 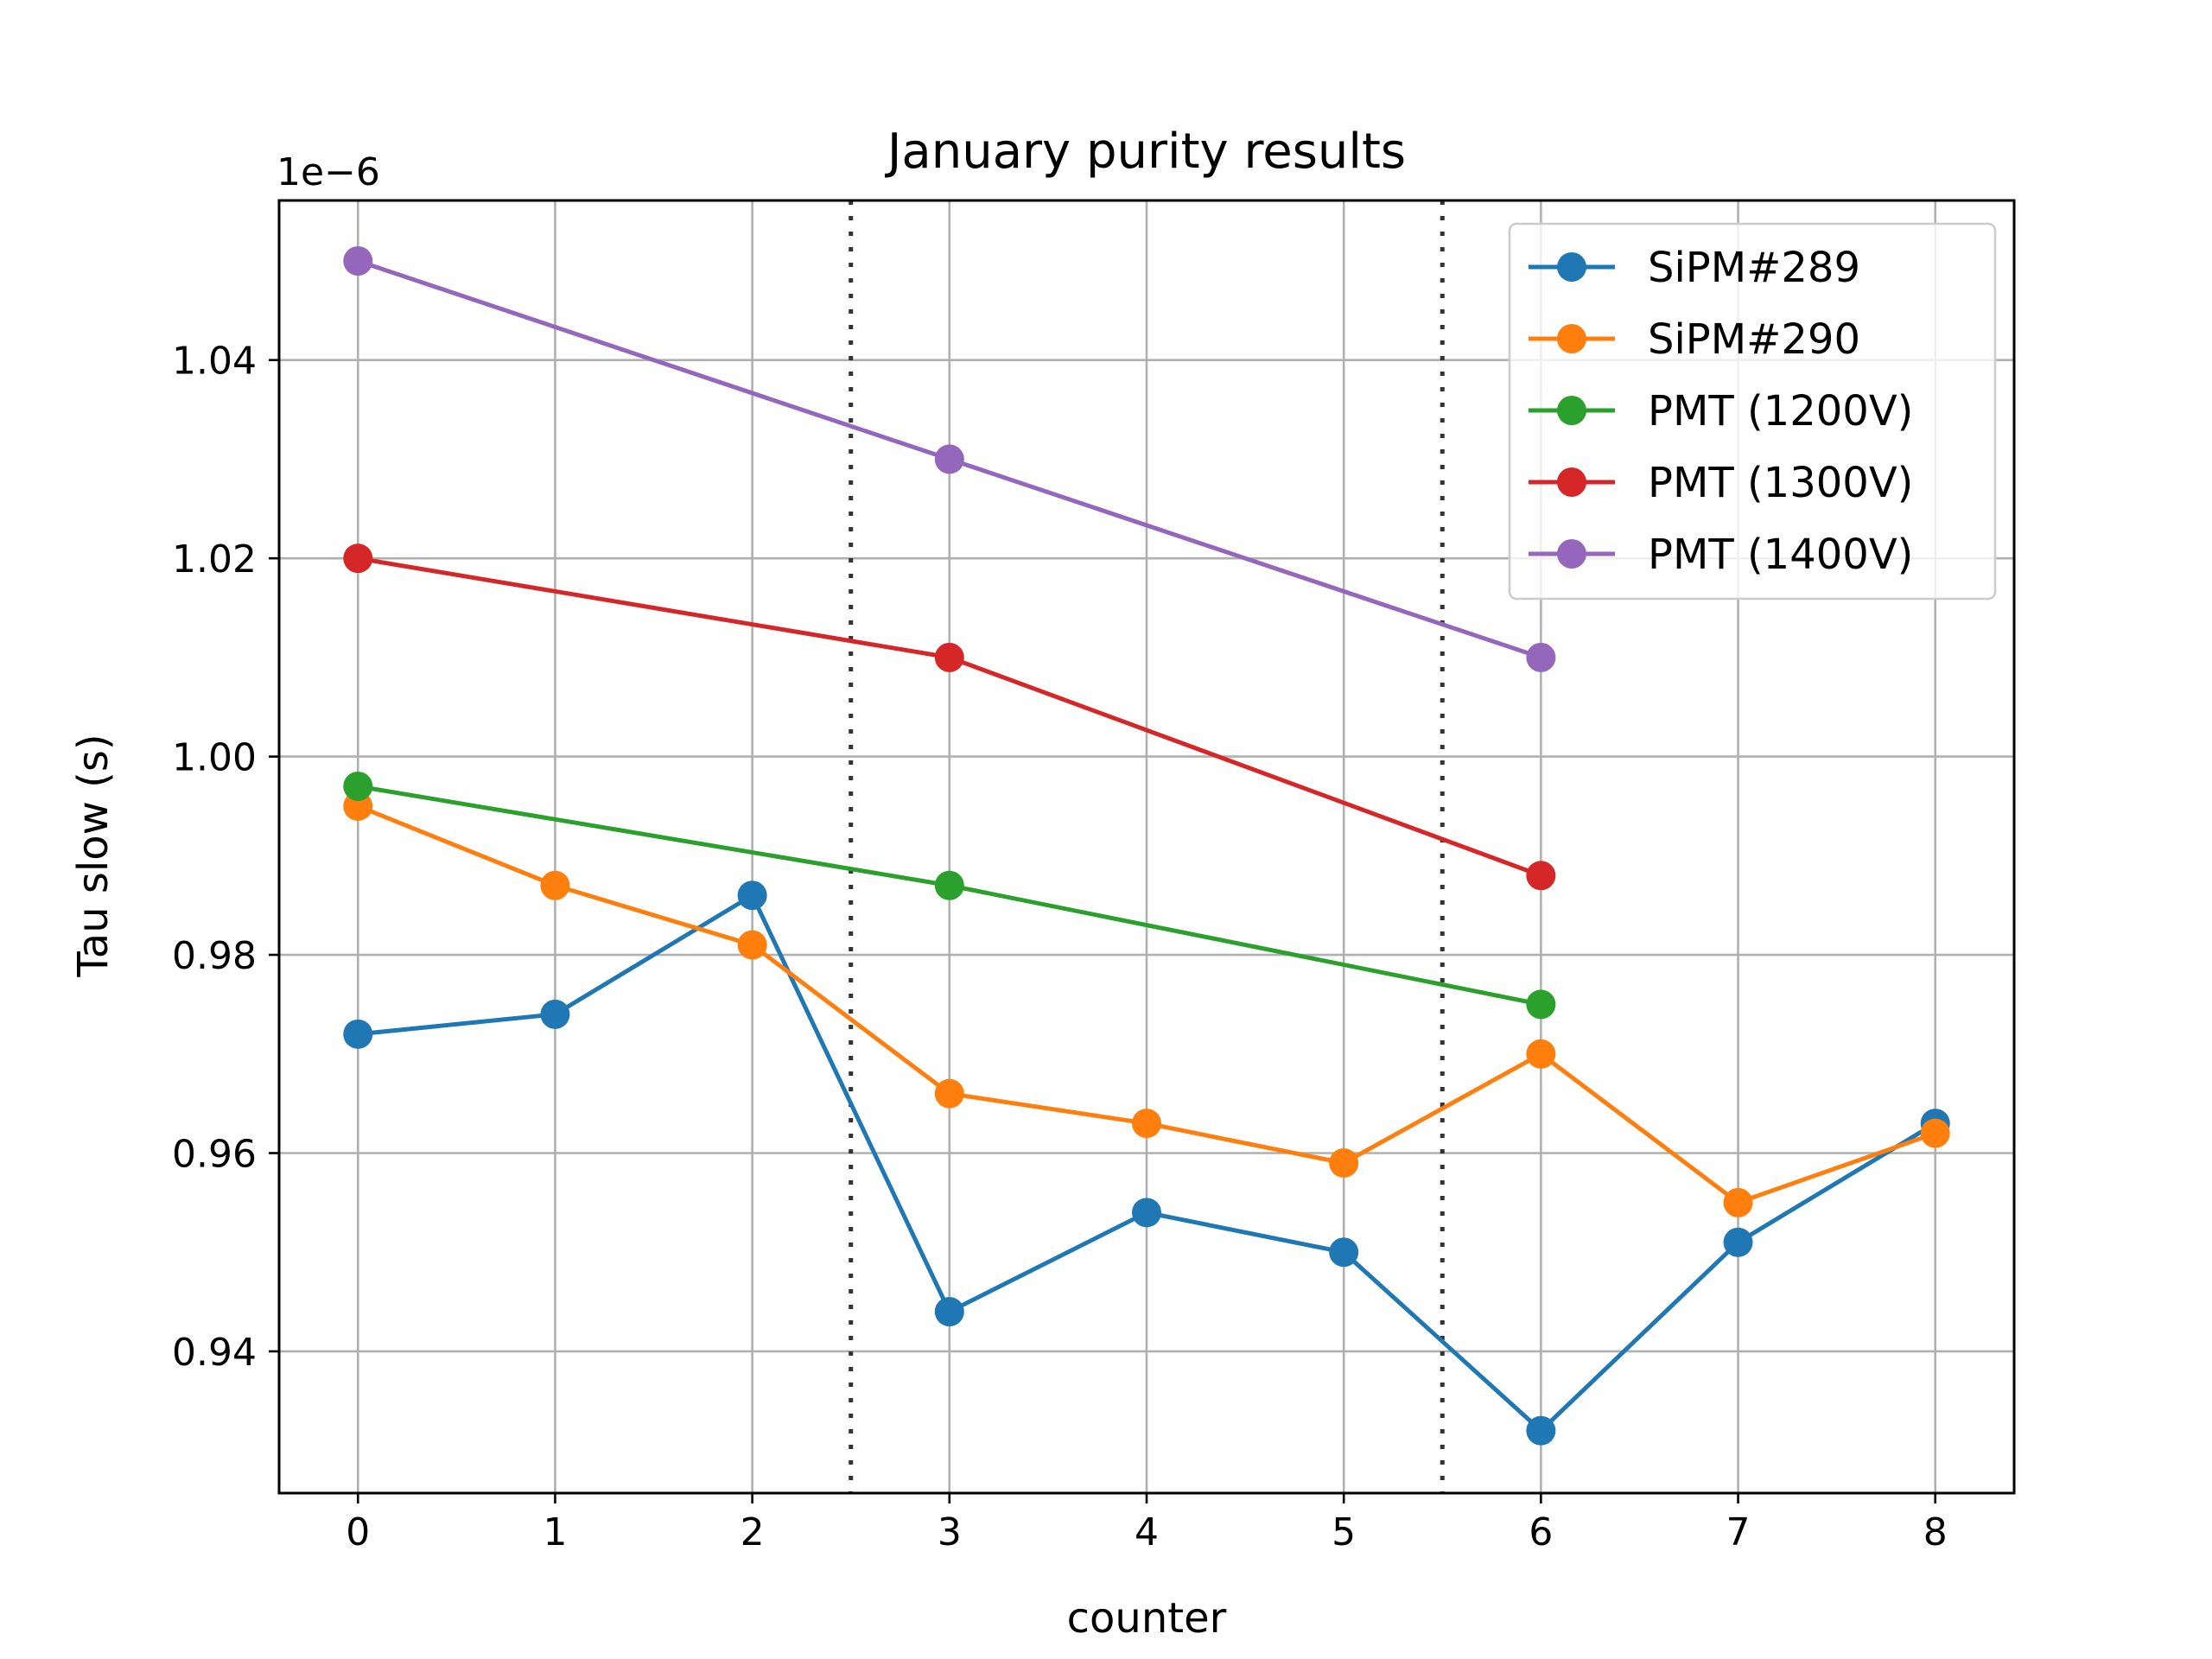 What do you see at coordinates (214, 1353) in the screenshot?
I see `y-tick-label: 0.94` at bounding box center [214, 1353].